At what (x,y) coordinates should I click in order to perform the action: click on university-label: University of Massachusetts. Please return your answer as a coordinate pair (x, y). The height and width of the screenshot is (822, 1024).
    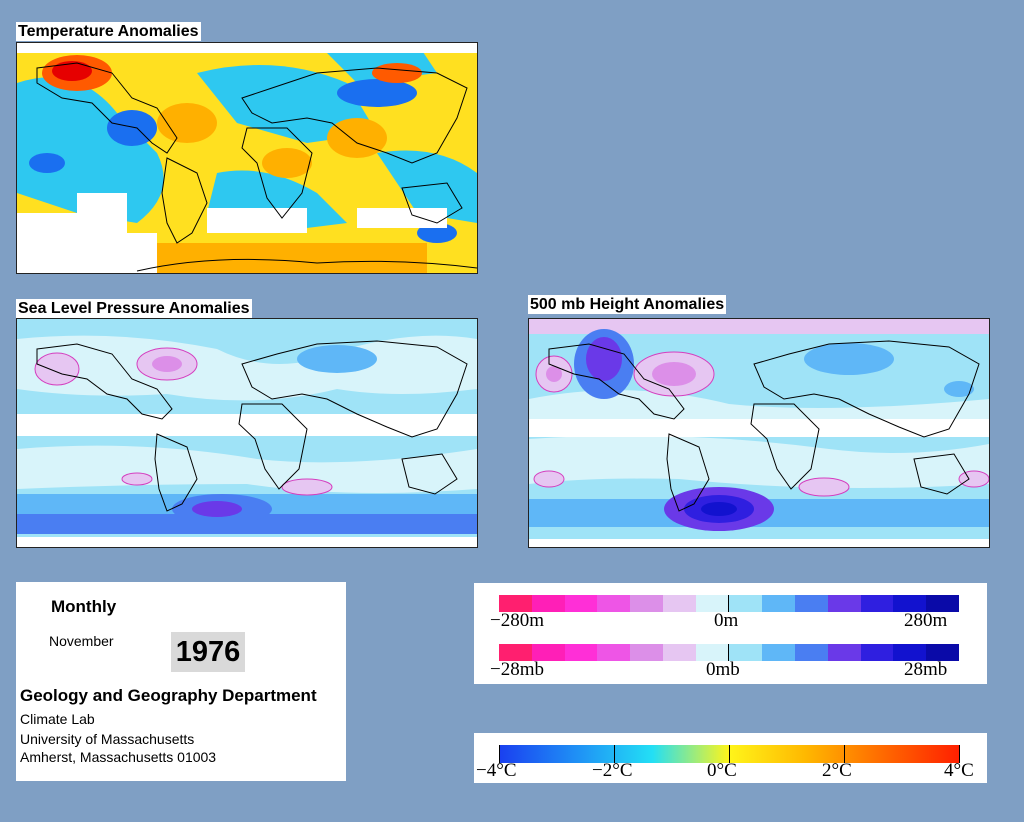
    Looking at the image, I should click on (107, 739).